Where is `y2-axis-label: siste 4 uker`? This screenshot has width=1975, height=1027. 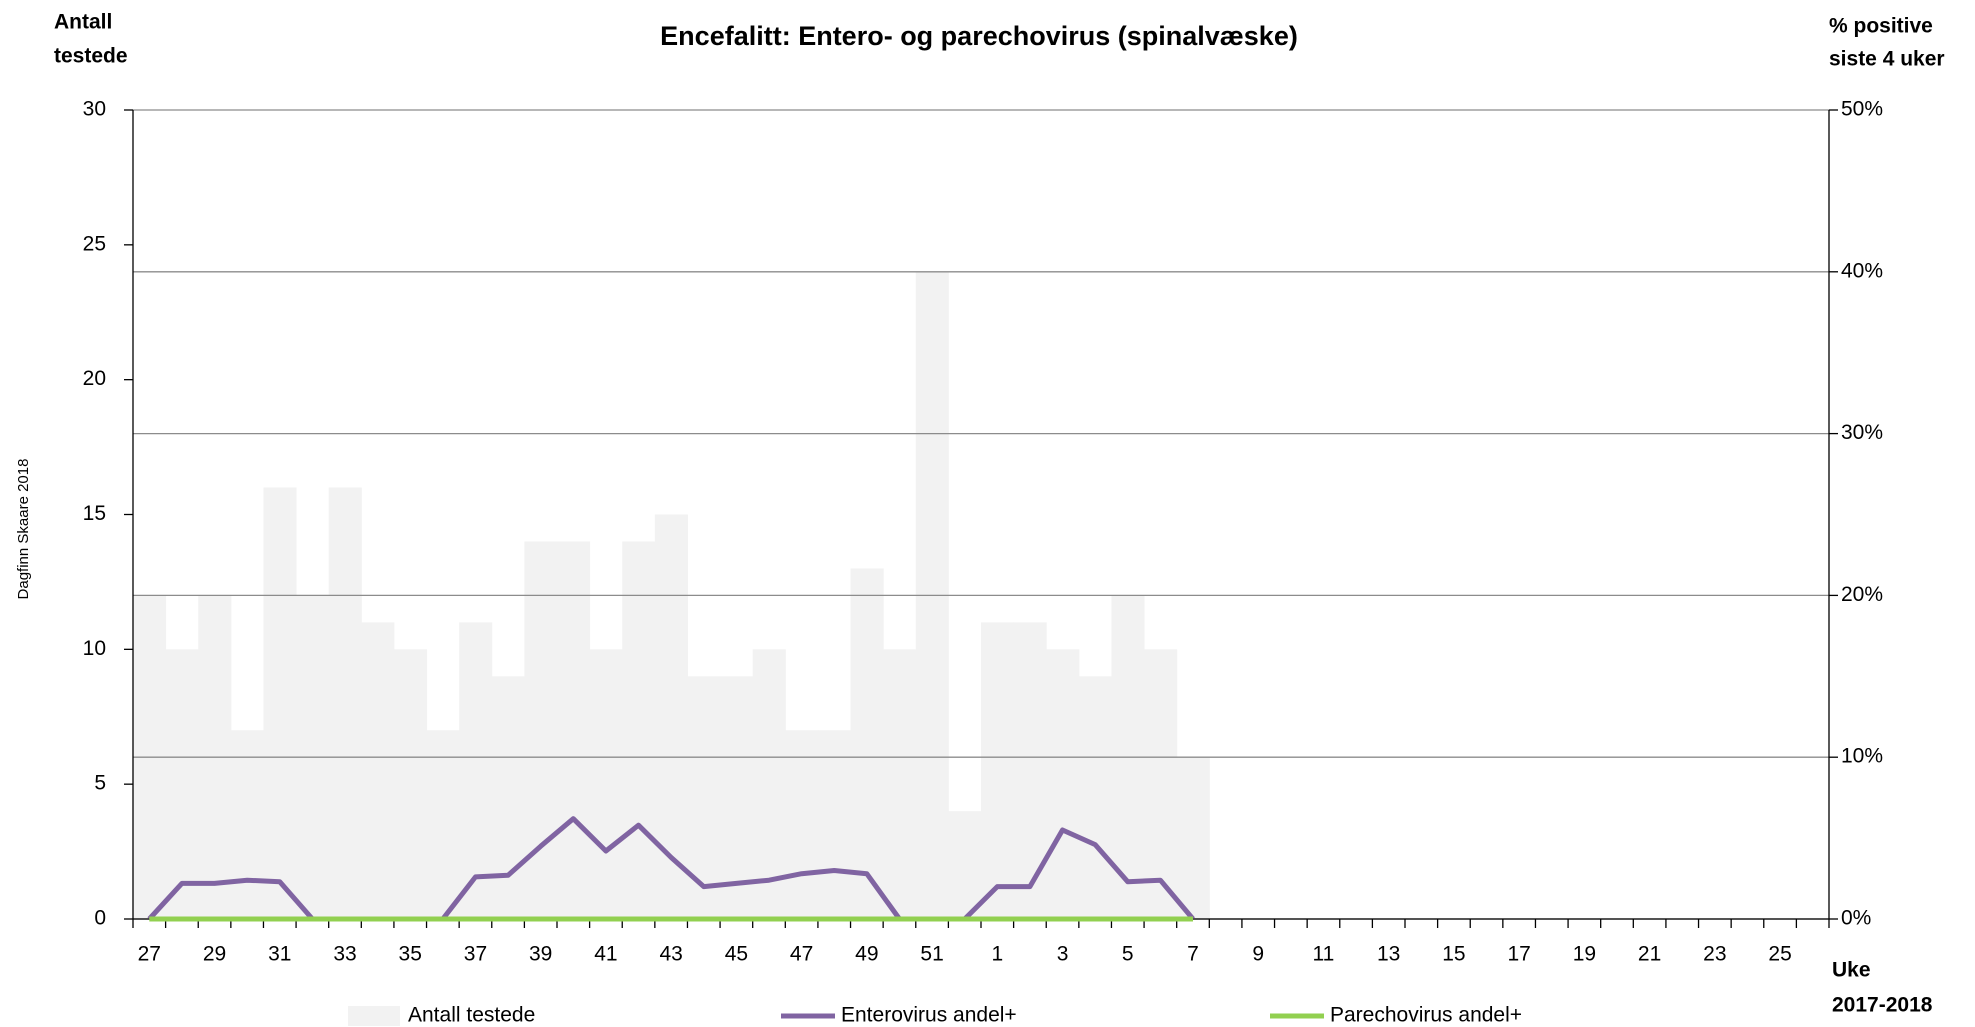
y2-axis-label: siste 4 uker is located at coordinates (1887, 59).